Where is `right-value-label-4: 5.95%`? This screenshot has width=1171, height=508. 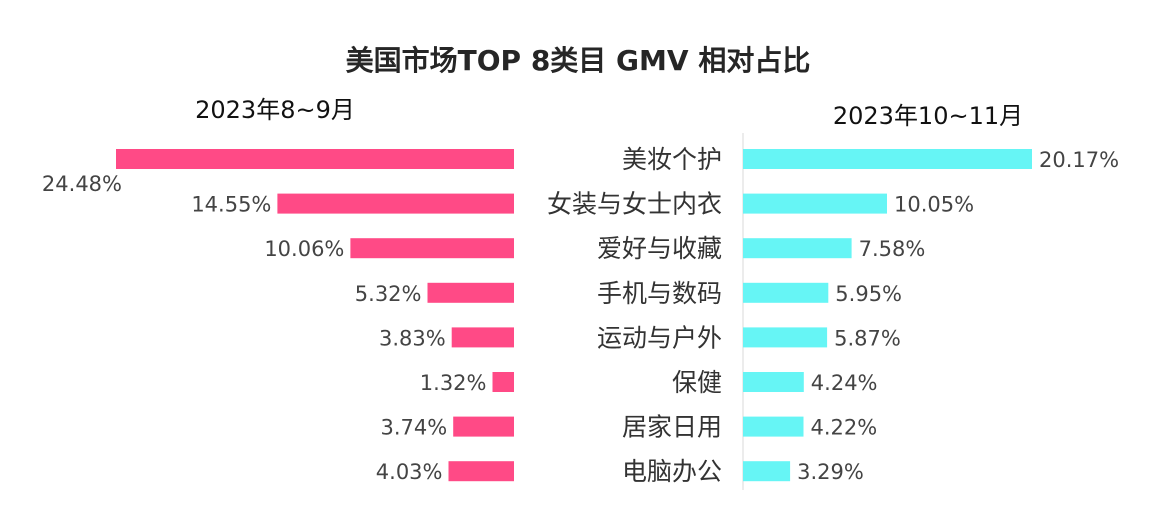 right-value-label-4: 5.95% is located at coordinates (868, 294).